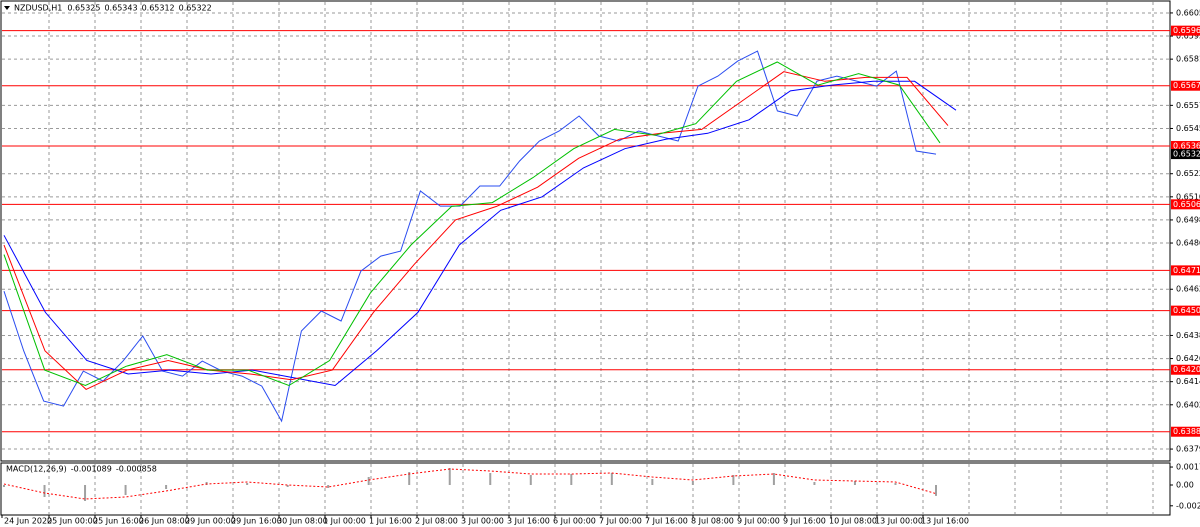 The height and width of the screenshot is (527, 1200). Describe the element at coordinates (195, 8) in the screenshot. I see `ohlc-value: 0.65322` at that location.